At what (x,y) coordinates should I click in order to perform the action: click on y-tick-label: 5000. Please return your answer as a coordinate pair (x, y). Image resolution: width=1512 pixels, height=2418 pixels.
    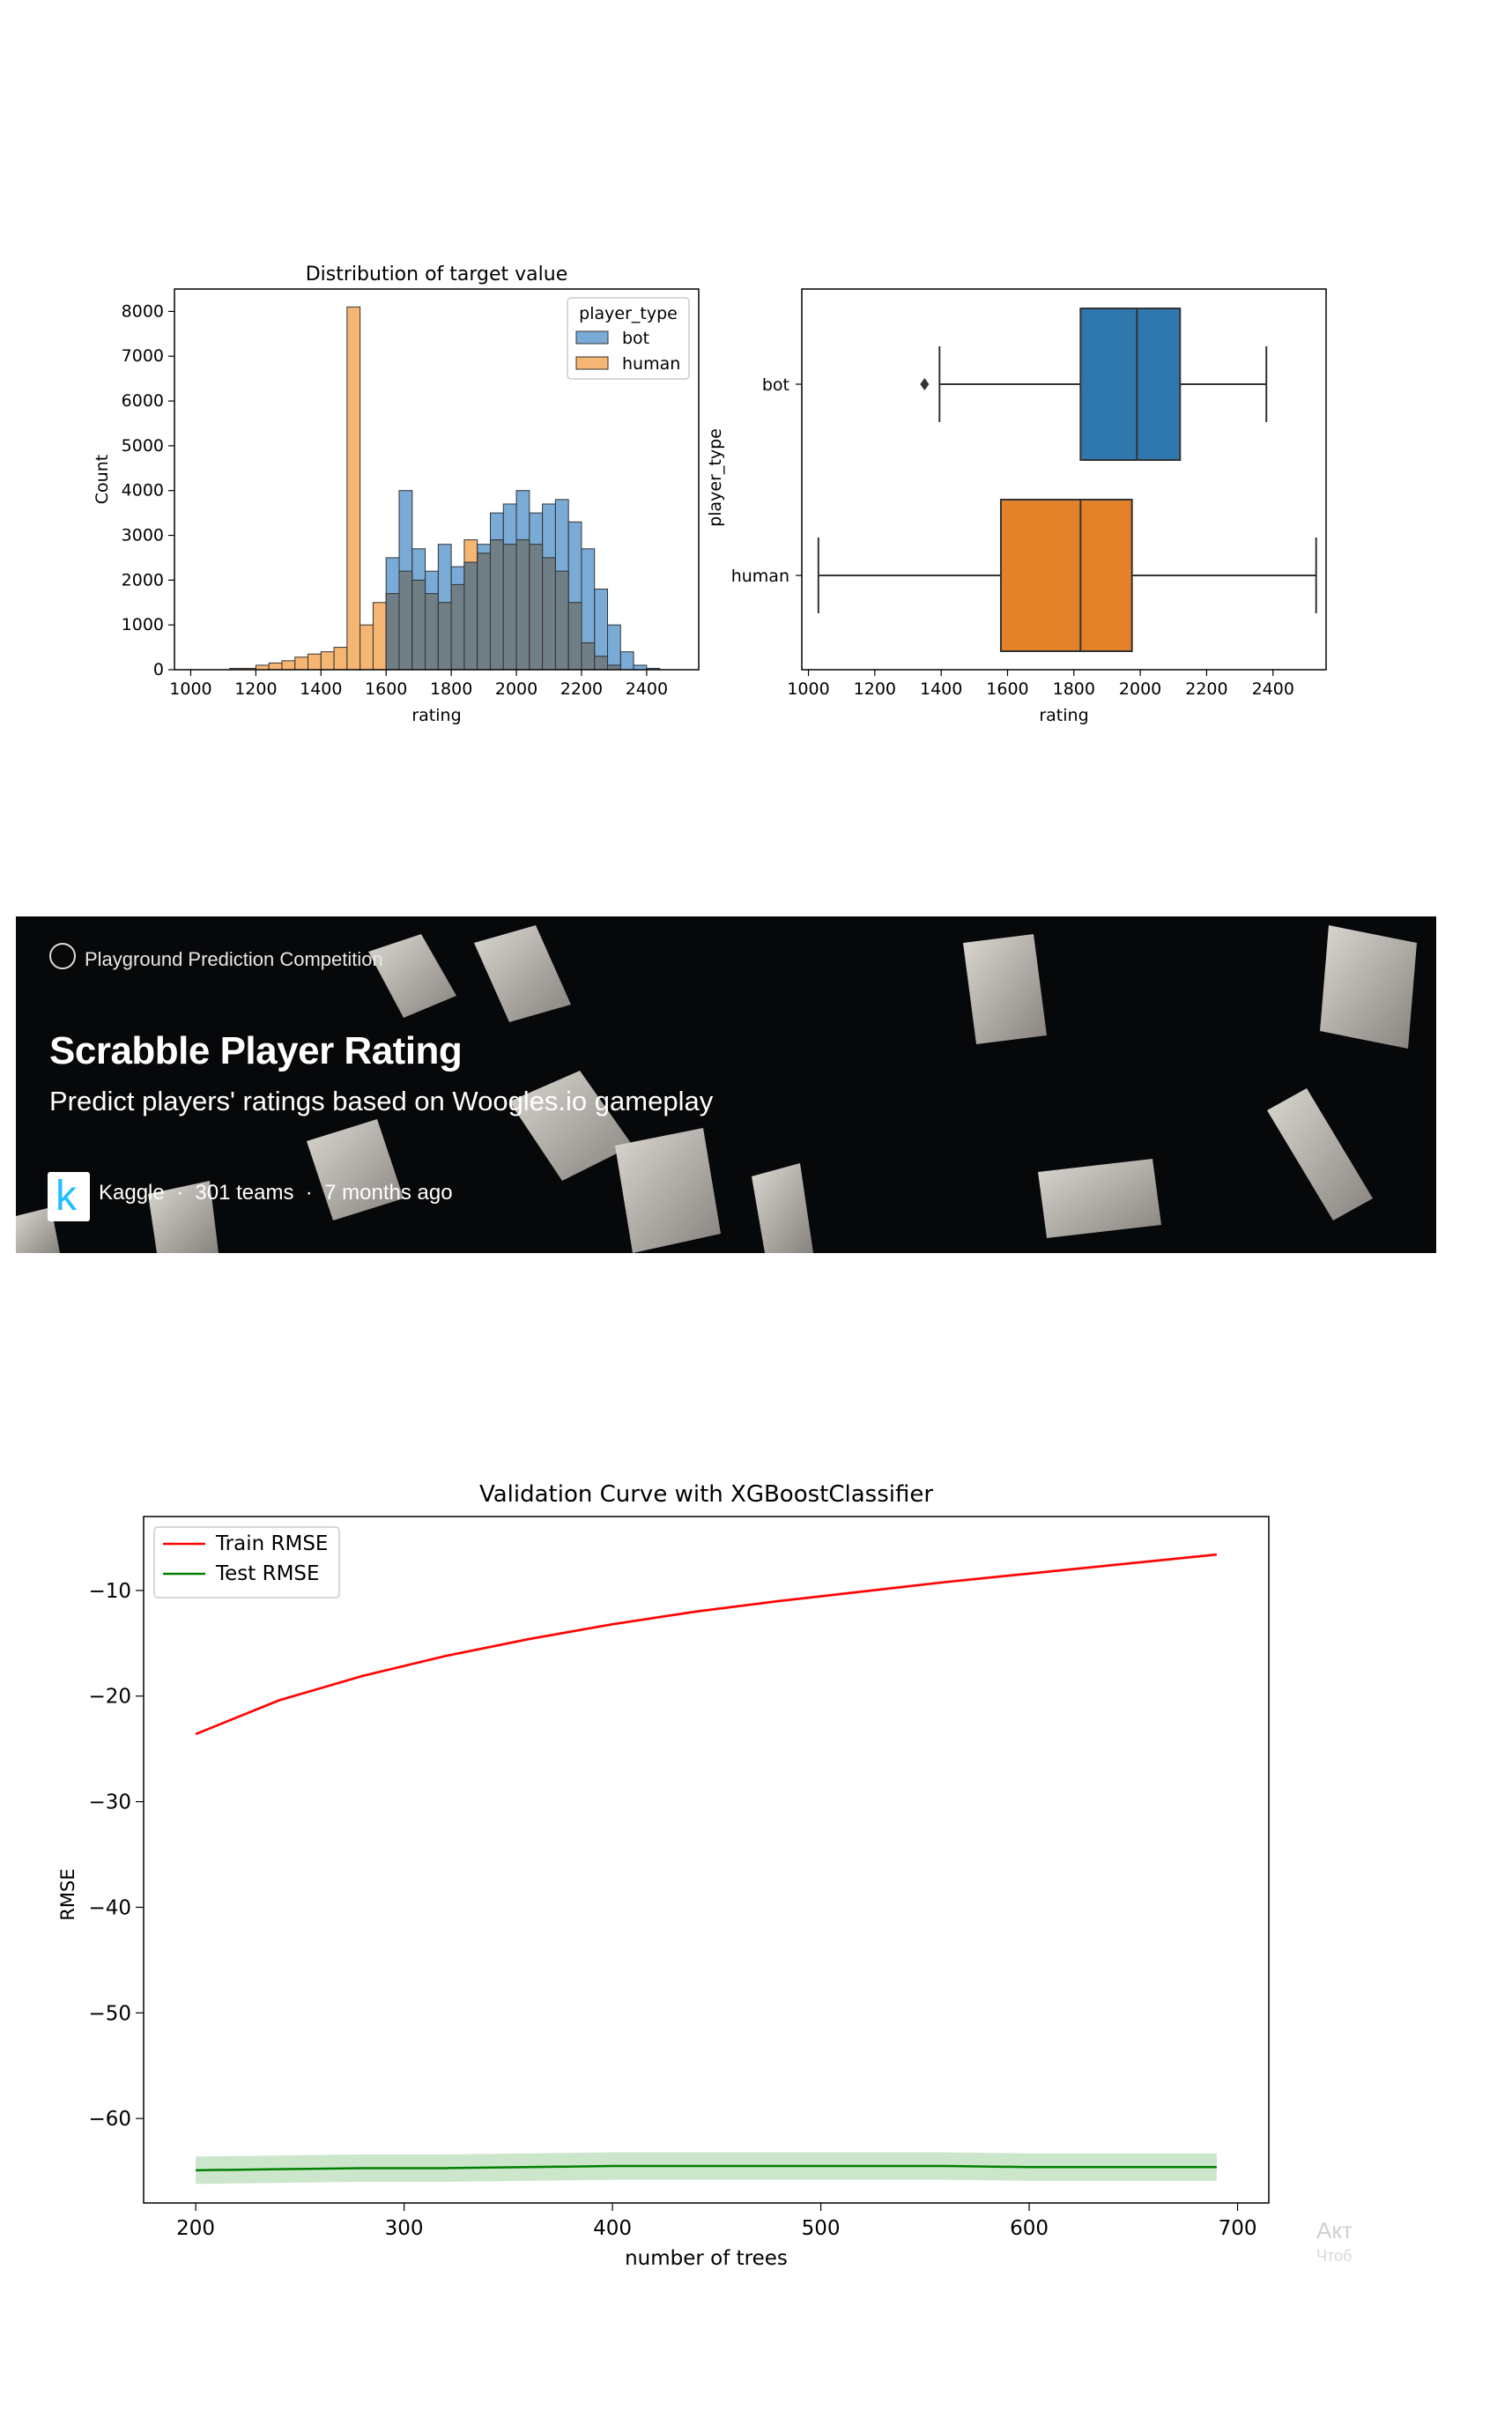
    Looking at the image, I should click on (143, 446).